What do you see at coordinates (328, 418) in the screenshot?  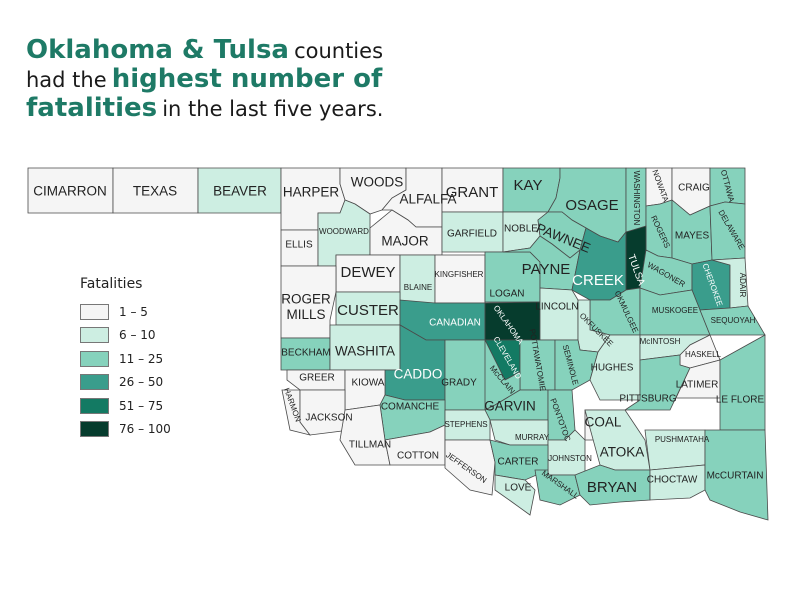 I see `county-label-jackson: JACKSON` at bounding box center [328, 418].